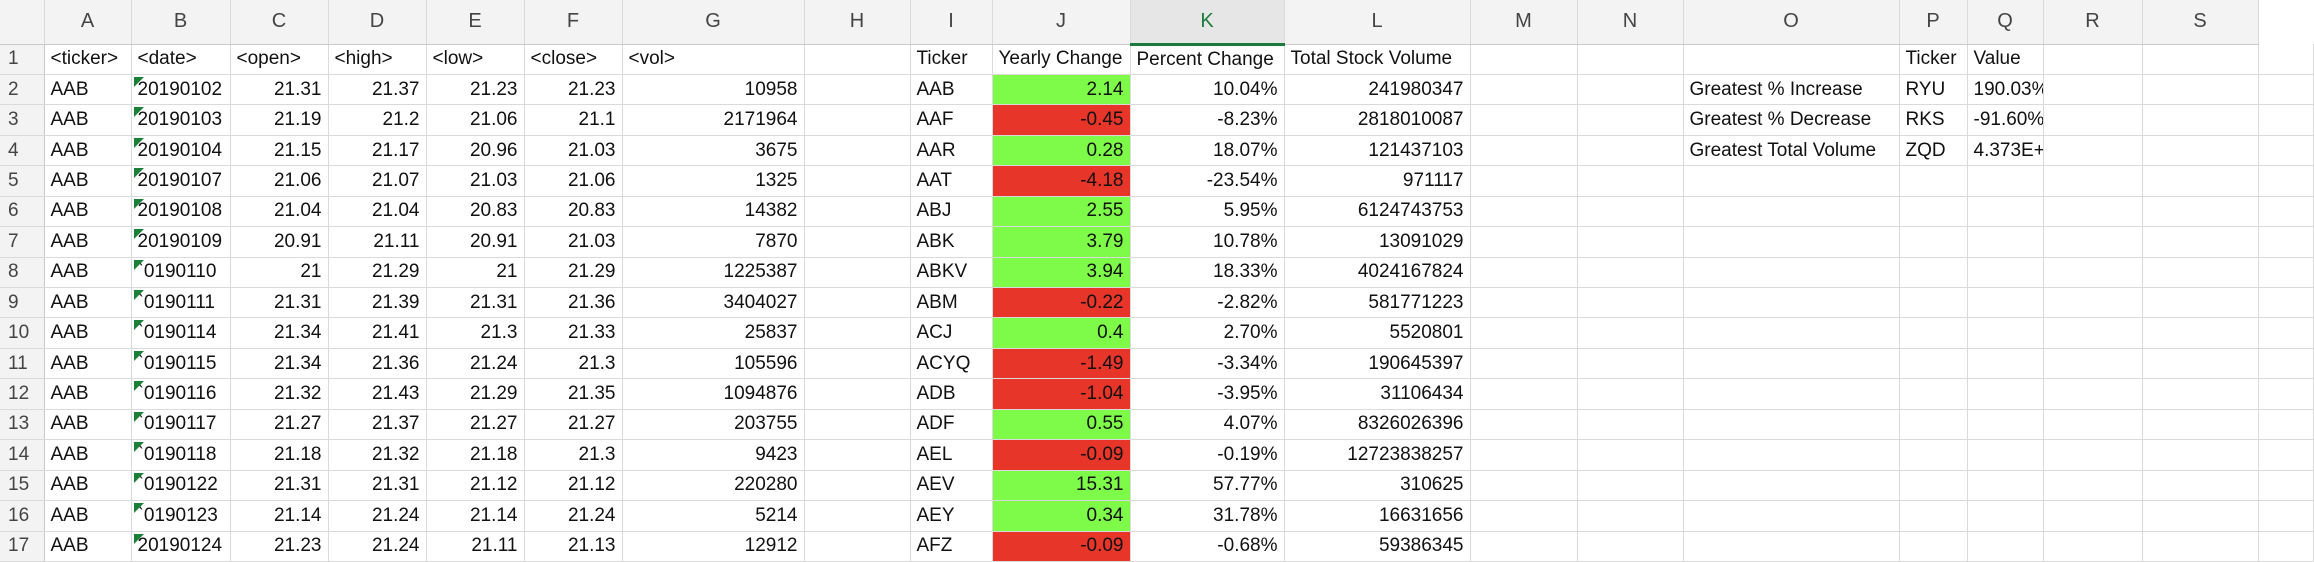 The height and width of the screenshot is (562, 2314). What do you see at coordinates (1377, 151) in the screenshot?
I see `cell-l: 121437103` at bounding box center [1377, 151].